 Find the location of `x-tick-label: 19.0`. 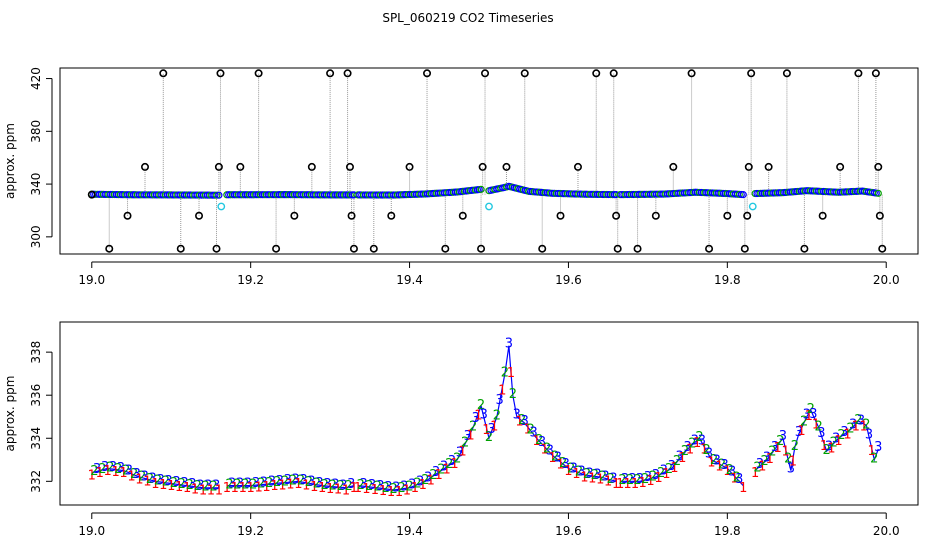

x-tick-label: 19.0 is located at coordinates (91, 531).